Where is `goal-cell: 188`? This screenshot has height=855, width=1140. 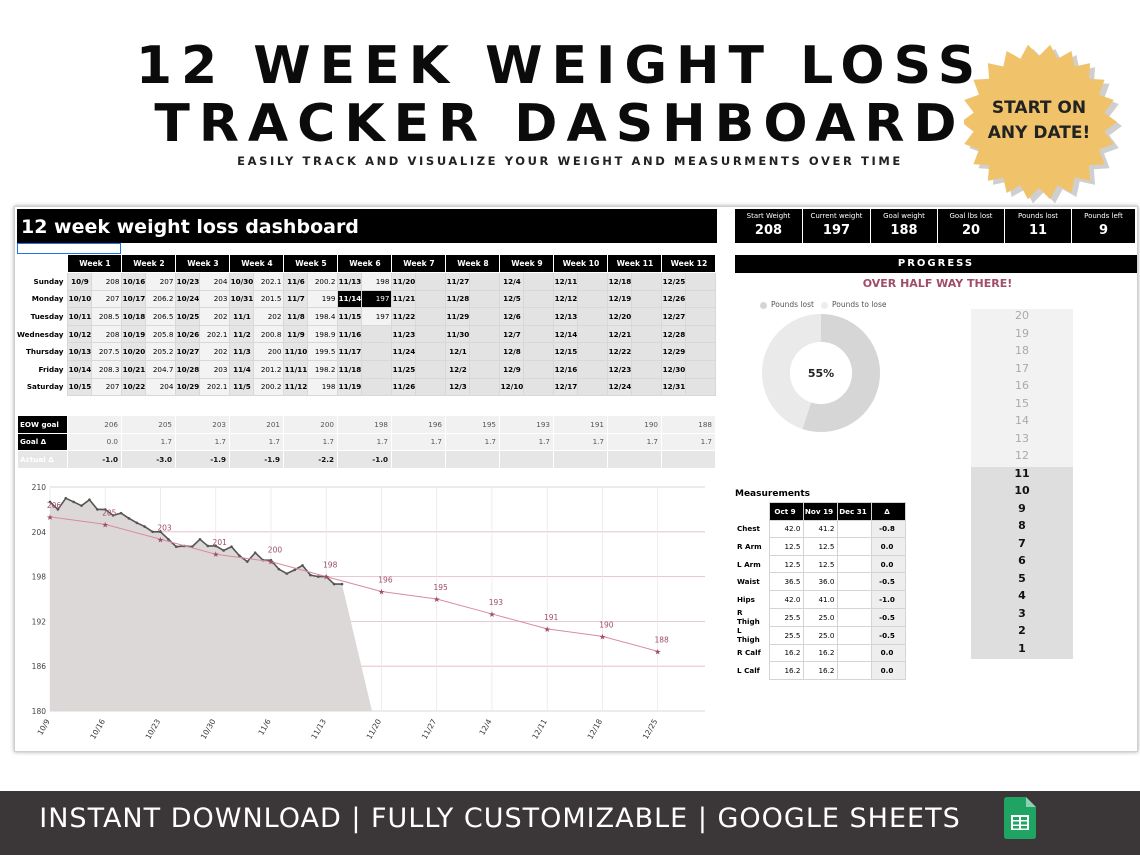
goal-cell: 188 is located at coordinates (688, 424).